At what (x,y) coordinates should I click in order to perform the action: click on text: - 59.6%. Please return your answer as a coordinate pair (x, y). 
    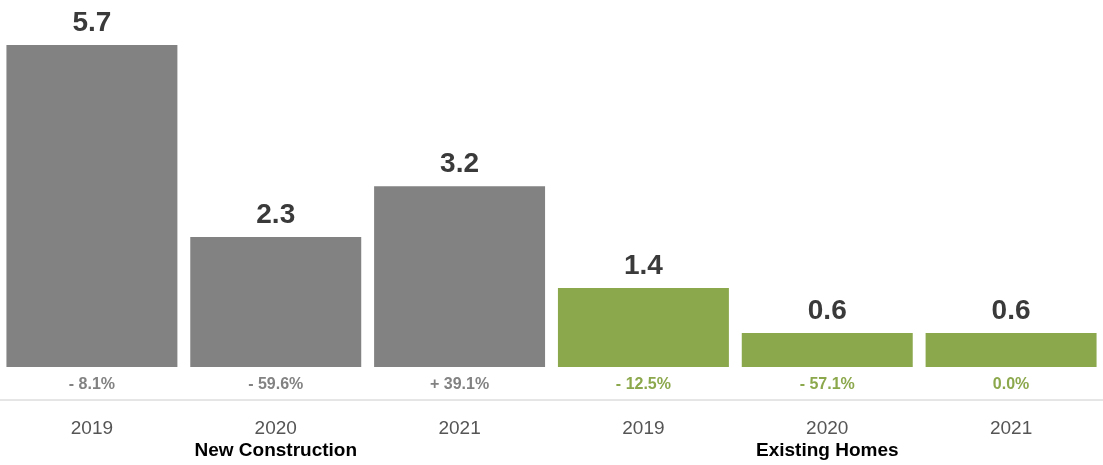
    Looking at the image, I should click on (276, 384).